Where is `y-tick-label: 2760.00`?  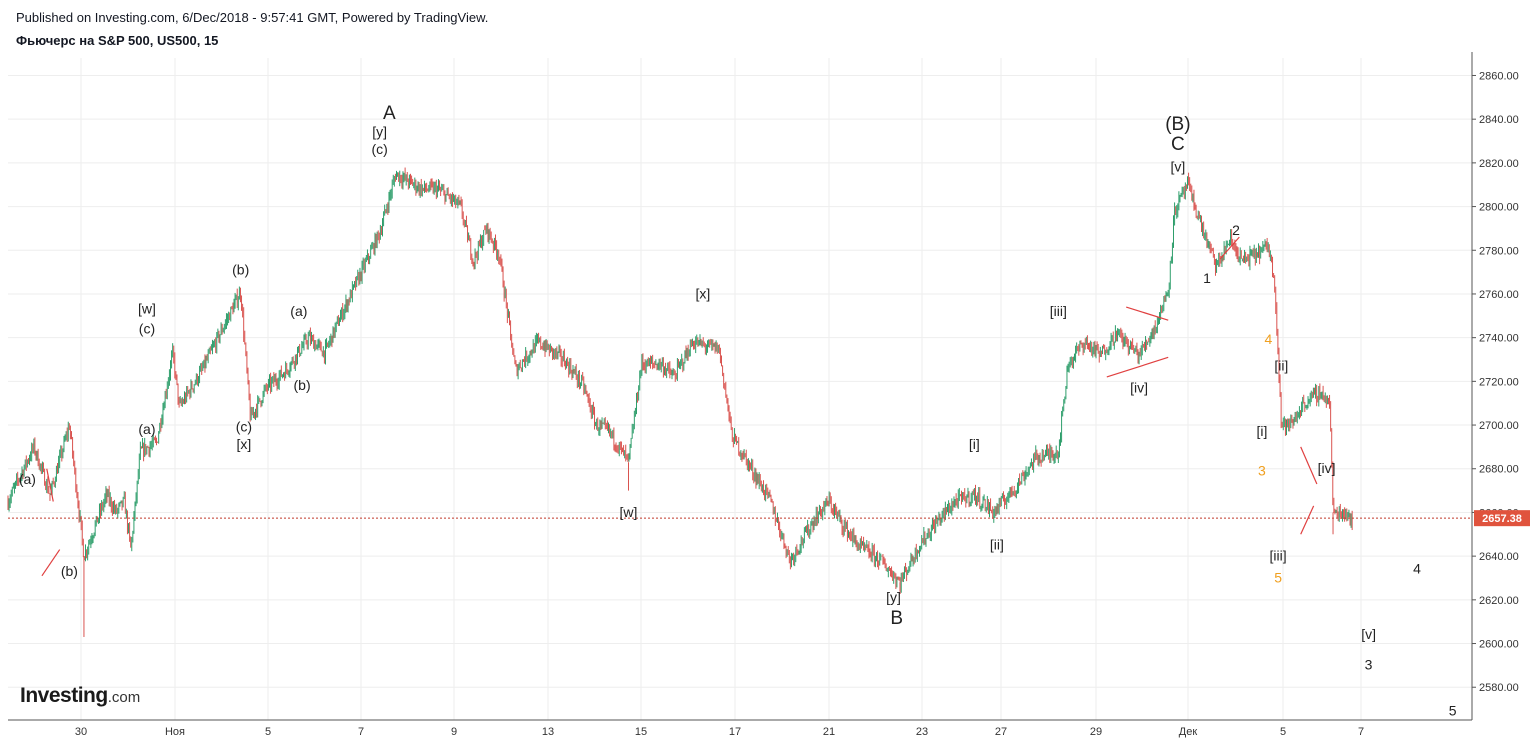
y-tick-label: 2760.00 is located at coordinates (1499, 295).